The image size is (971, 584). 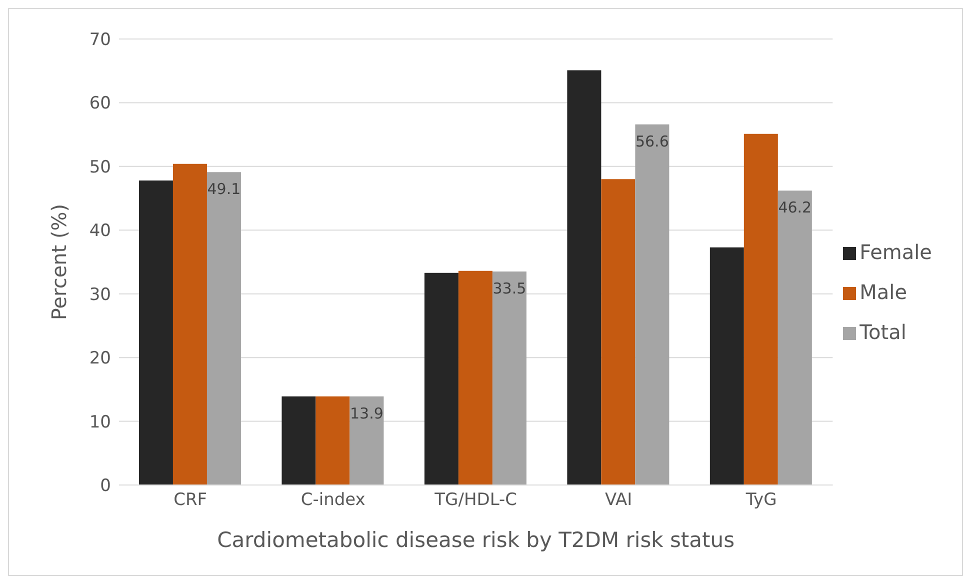 What do you see at coordinates (100, 40) in the screenshot?
I see `y-tick-label: 70` at bounding box center [100, 40].